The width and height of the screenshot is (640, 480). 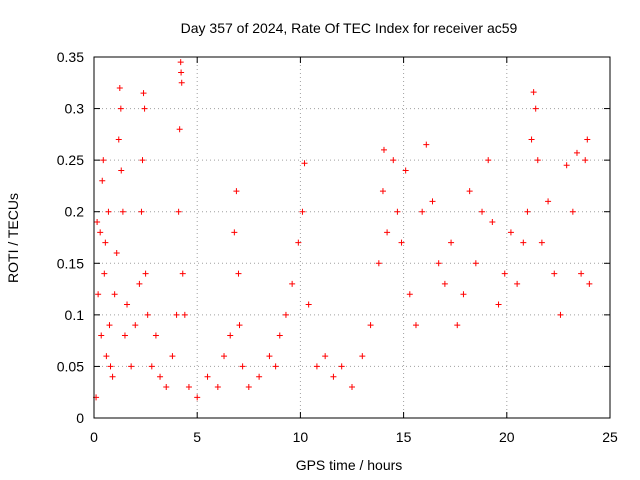 I want to click on x-tick-label: 0, so click(x=94, y=437).